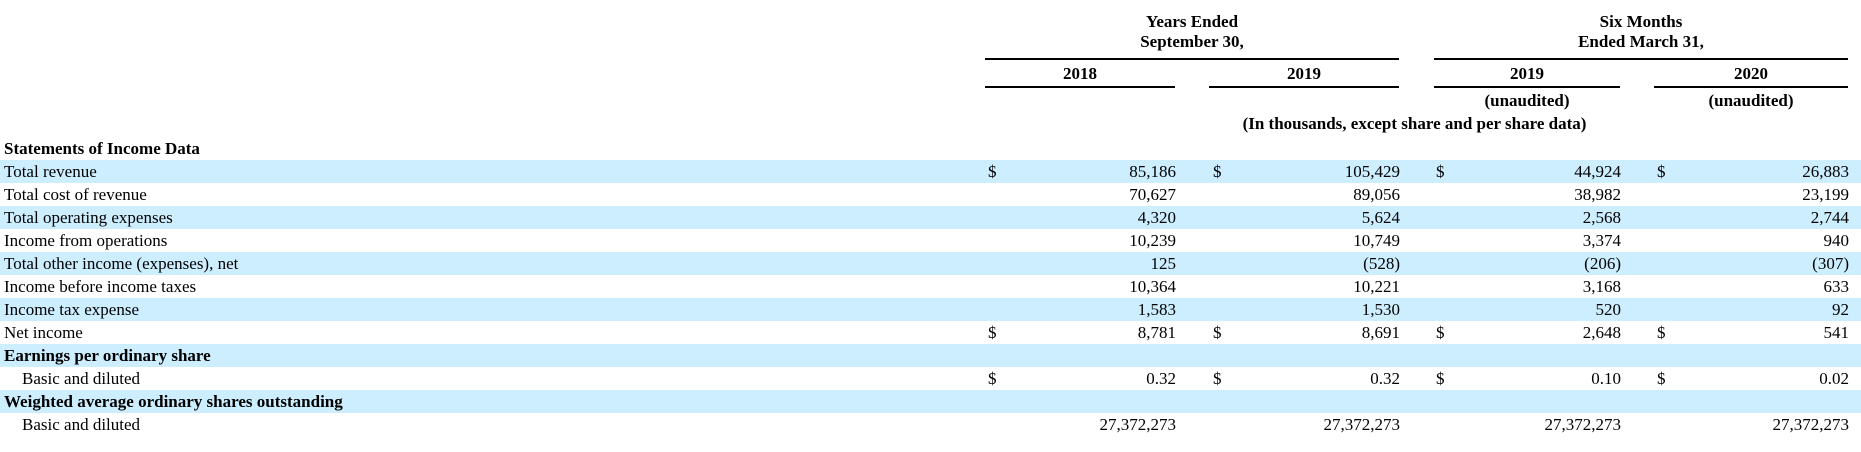 The image size is (1861, 452). Describe the element at coordinates (1597, 171) in the screenshot. I see `value-2019-six: 44,924` at that location.